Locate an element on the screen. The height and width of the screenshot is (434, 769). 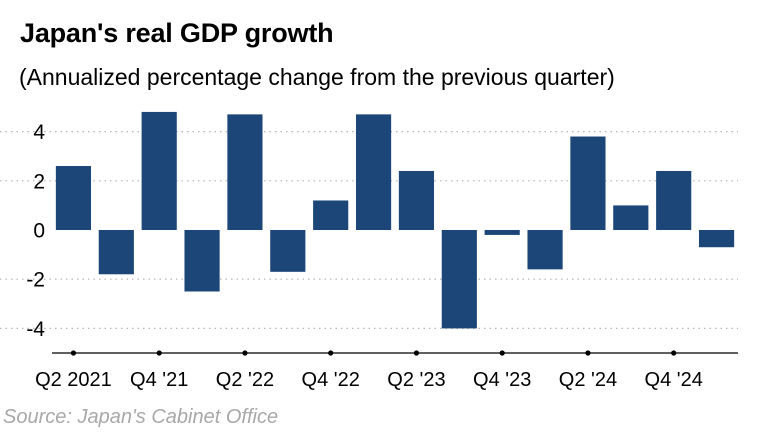
y-tick-label: 0 is located at coordinates (39, 231).